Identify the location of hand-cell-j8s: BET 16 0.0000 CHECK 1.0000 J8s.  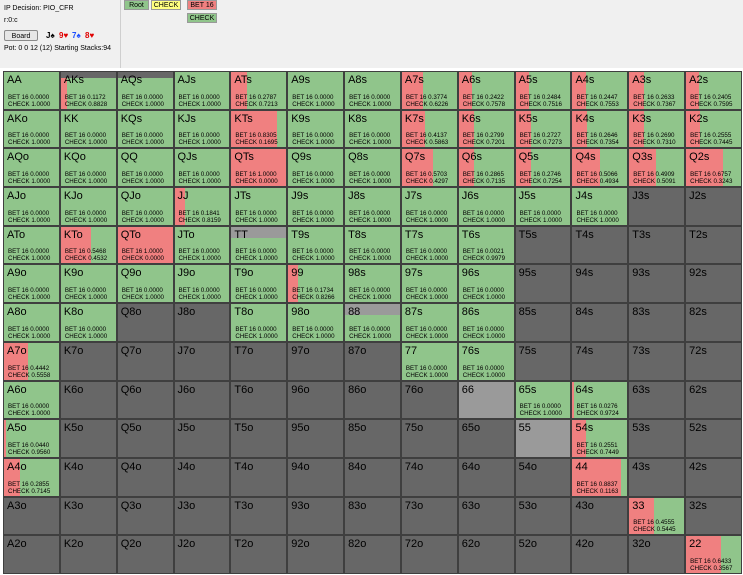
(372, 206).